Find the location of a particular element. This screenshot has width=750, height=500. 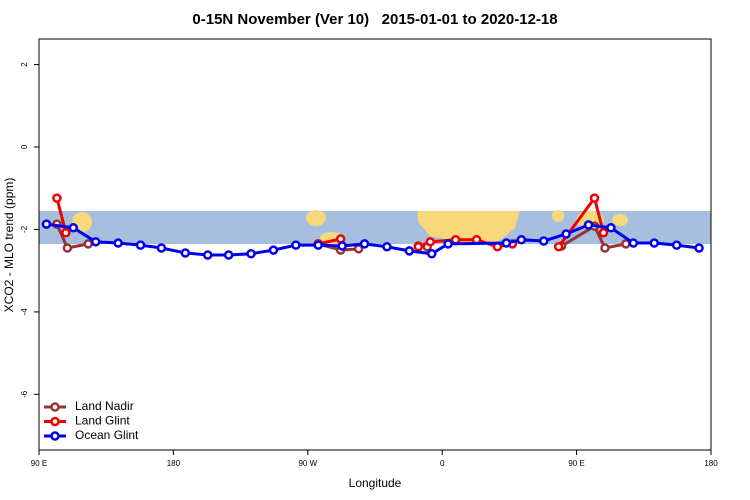

x-tick-label: 0 is located at coordinates (442, 463).